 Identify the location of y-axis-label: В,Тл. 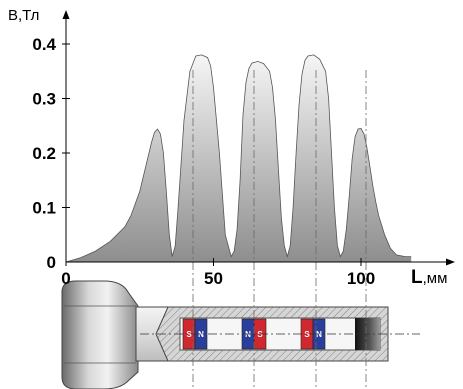
(23, 15).